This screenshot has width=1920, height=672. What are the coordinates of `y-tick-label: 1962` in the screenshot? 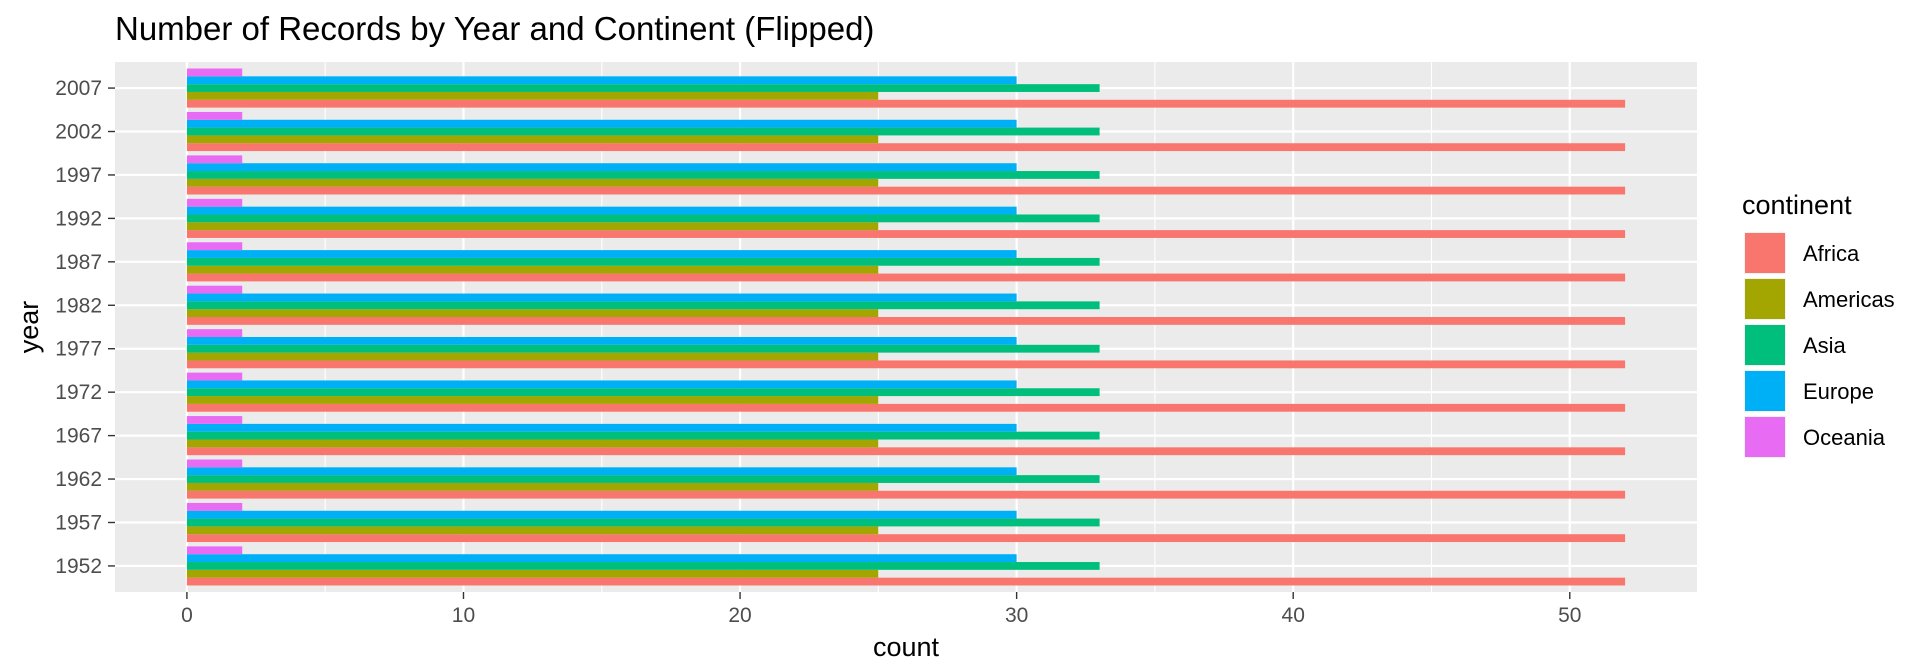 It's located at (78, 479).